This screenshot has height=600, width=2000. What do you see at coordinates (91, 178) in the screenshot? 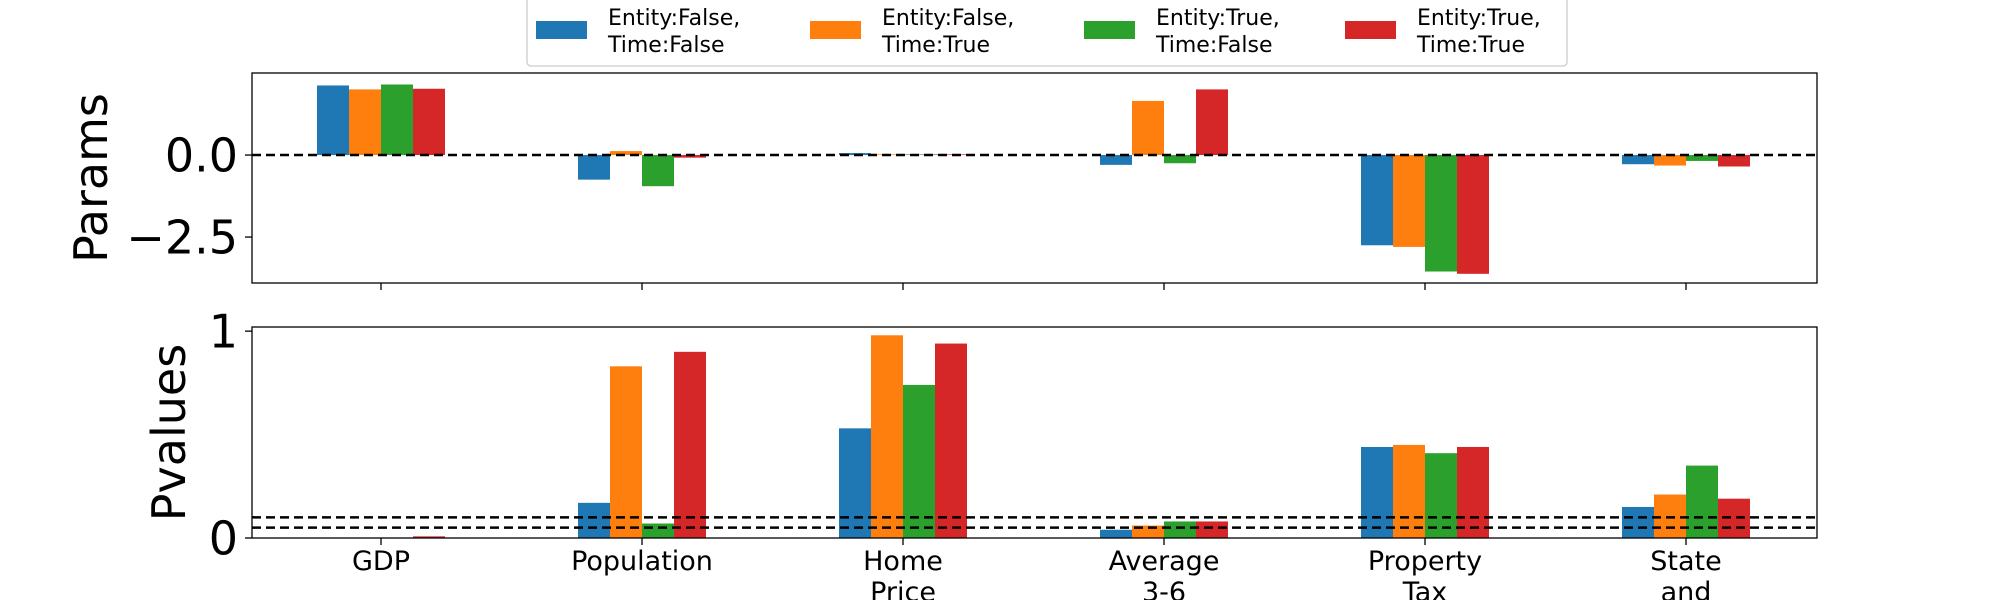
I see `params-ylabel: Params` at bounding box center [91, 178].